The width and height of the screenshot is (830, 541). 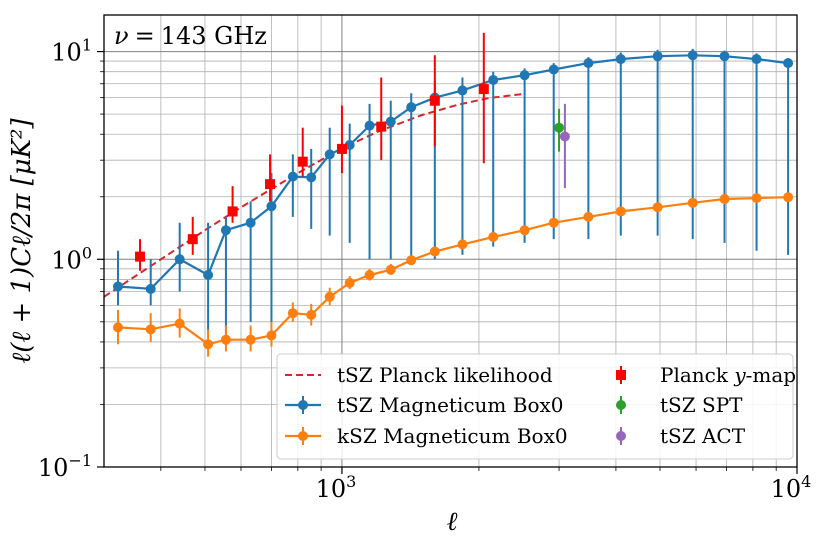 What do you see at coordinates (71, 258) in the screenshot?
I see `y-tick-label: 10⁰` at bounding box center [71, 258].